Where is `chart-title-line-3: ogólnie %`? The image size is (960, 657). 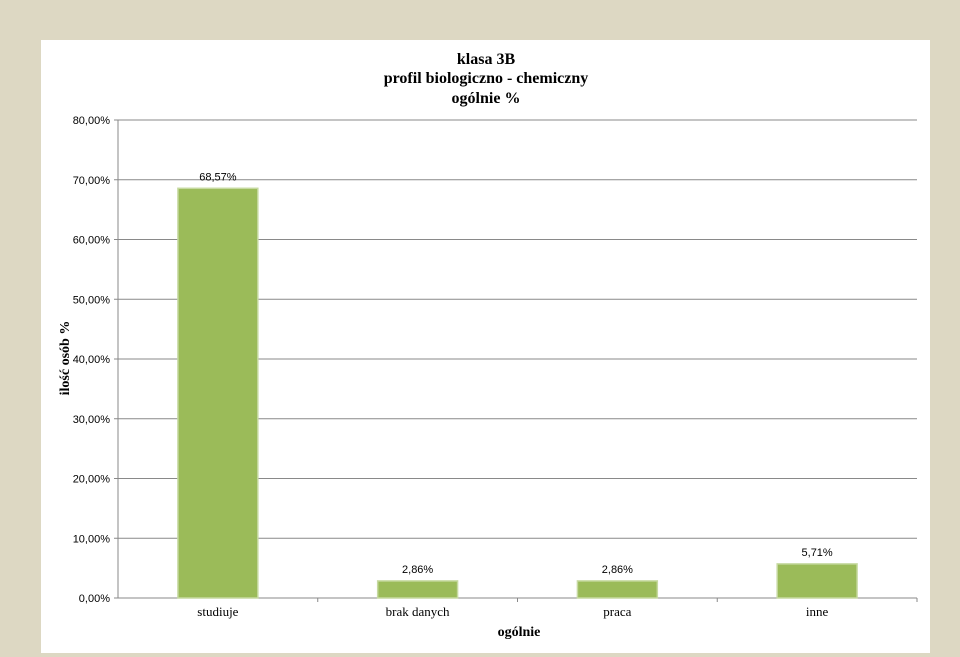 chart-title-line-3: ogólnie % is located at coordinates (486, 98).